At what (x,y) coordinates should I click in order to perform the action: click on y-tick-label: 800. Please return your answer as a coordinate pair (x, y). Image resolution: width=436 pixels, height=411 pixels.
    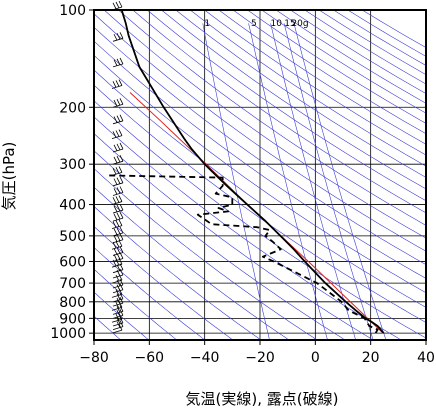
    Looking at the image, I should click on (72, 303).